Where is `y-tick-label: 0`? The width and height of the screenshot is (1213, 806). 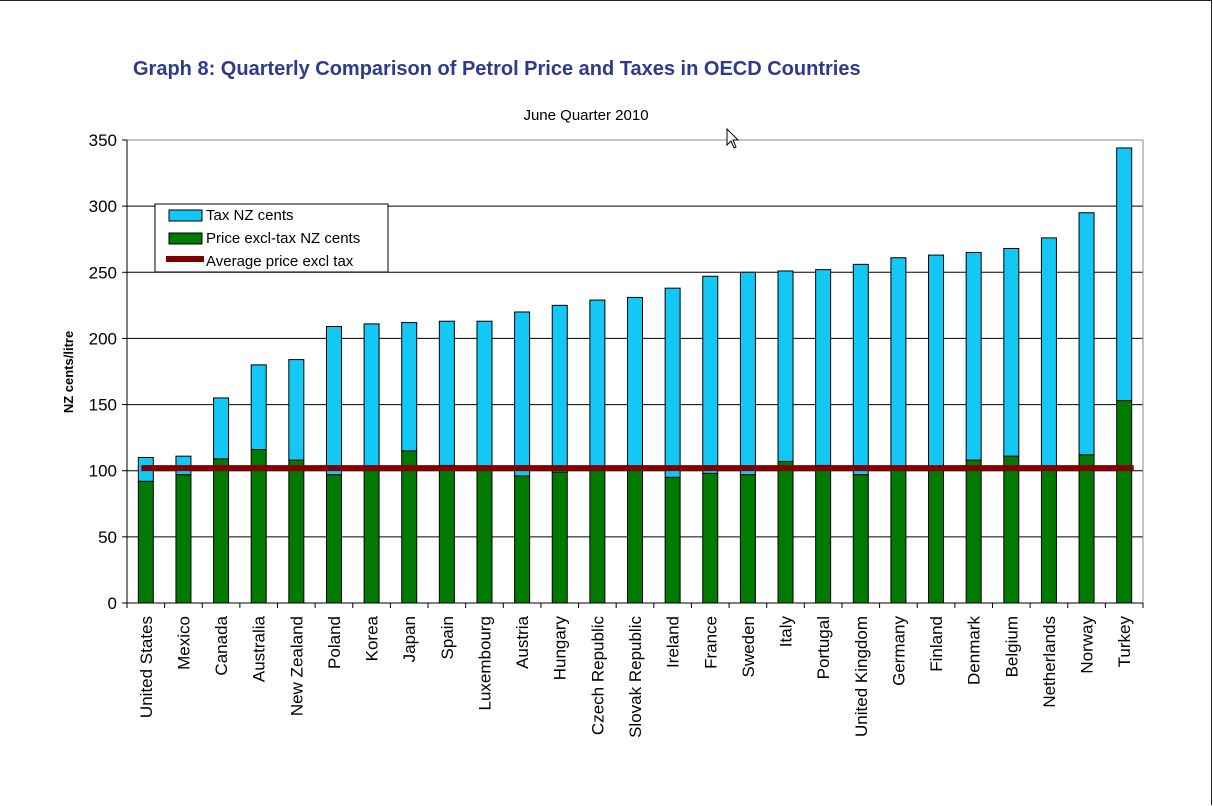 y-tick-label: 0 is located at coordinates (112, 603).